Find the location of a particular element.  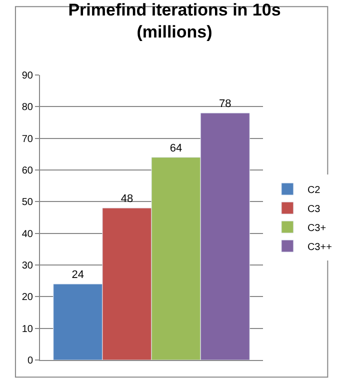

data-label: 64 is located at coordinates (176, 148).